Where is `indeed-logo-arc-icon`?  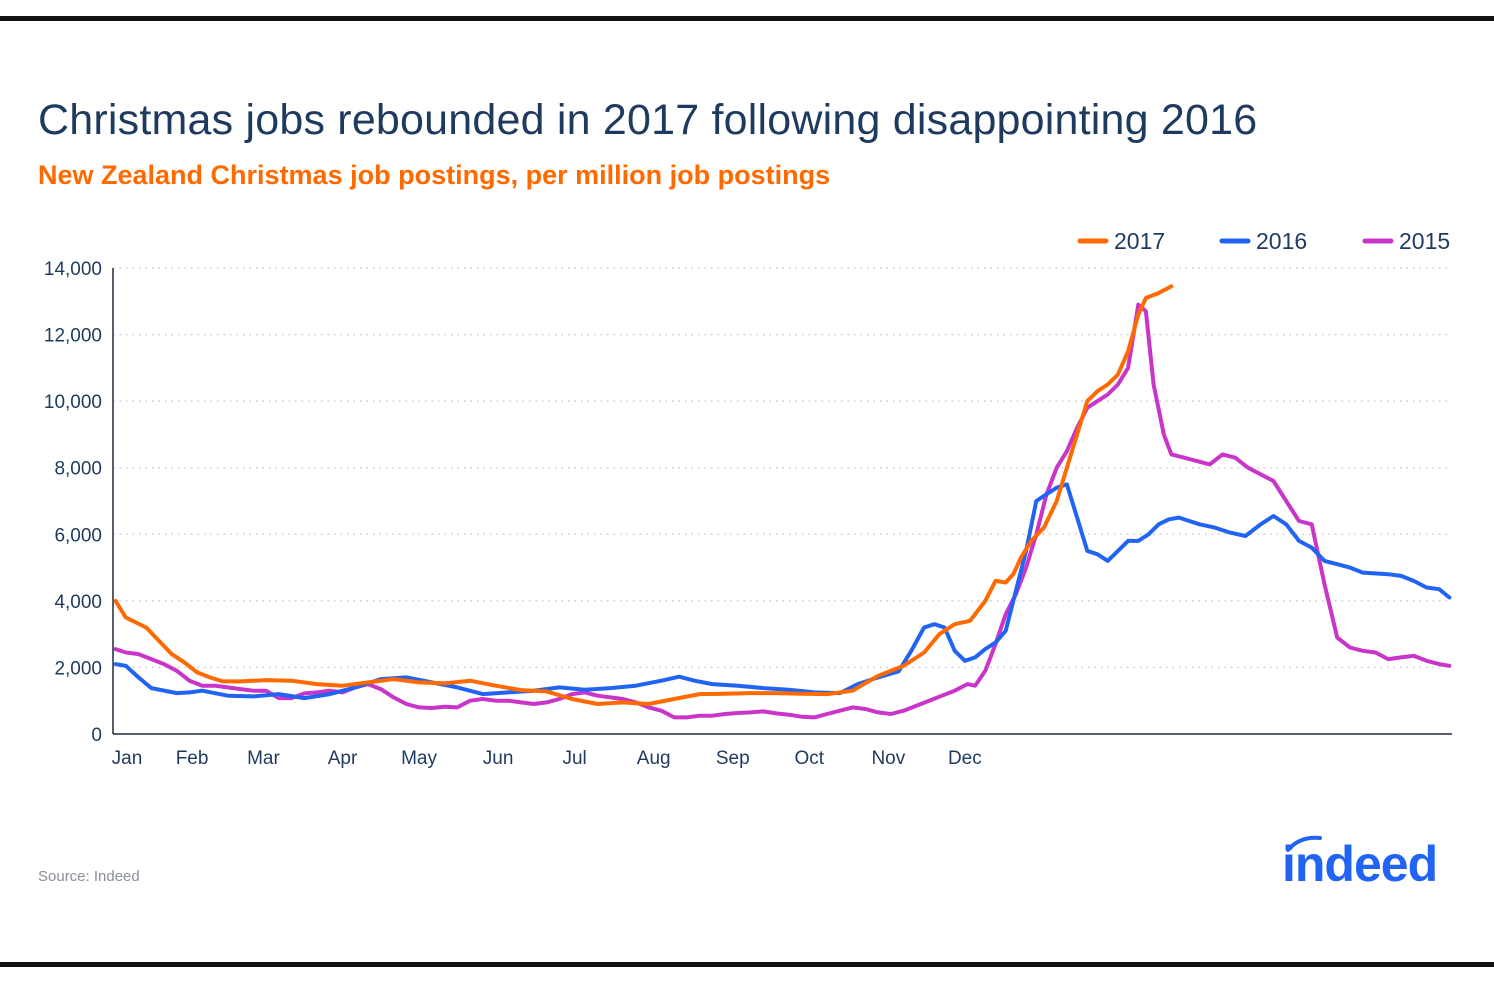 indeed-logo-arc-icon is located at coordinates (1304, 843).